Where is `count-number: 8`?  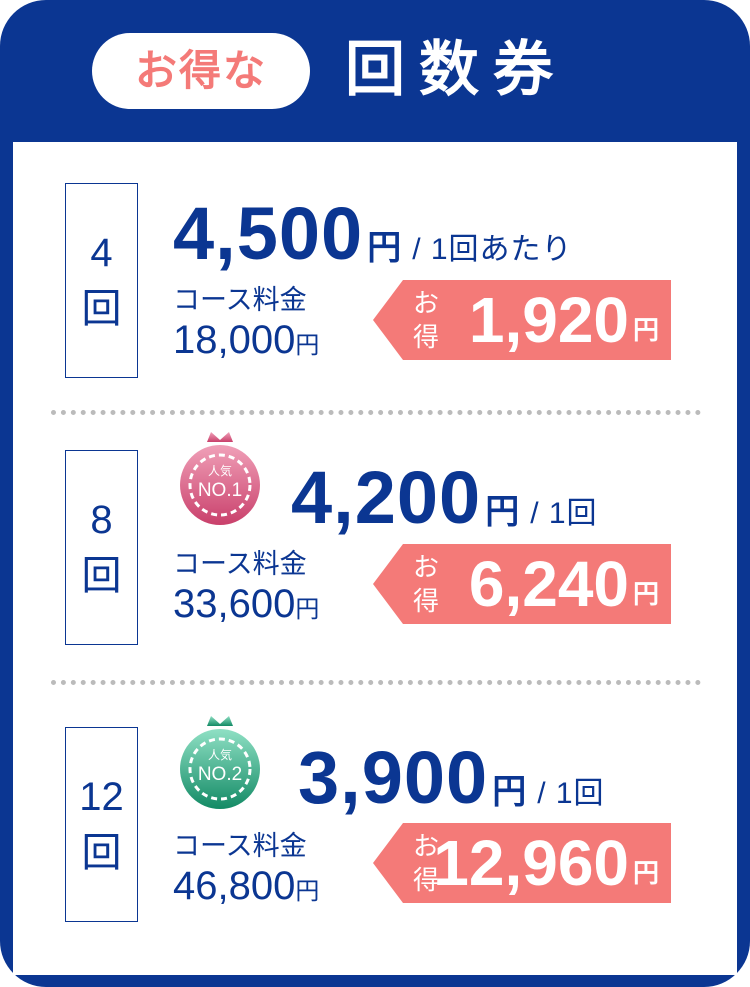
count-number: 8 is located at coordinates (101, 519).